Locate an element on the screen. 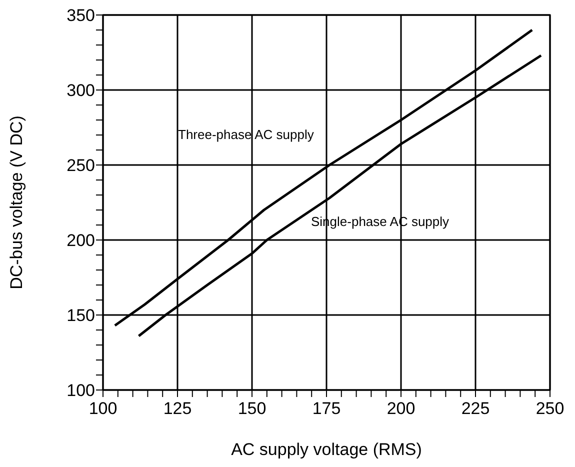 Image resolution: width=575 pixels, height=467 pixels. text: Three-phase AC supply is located at coordinates (246, 134).